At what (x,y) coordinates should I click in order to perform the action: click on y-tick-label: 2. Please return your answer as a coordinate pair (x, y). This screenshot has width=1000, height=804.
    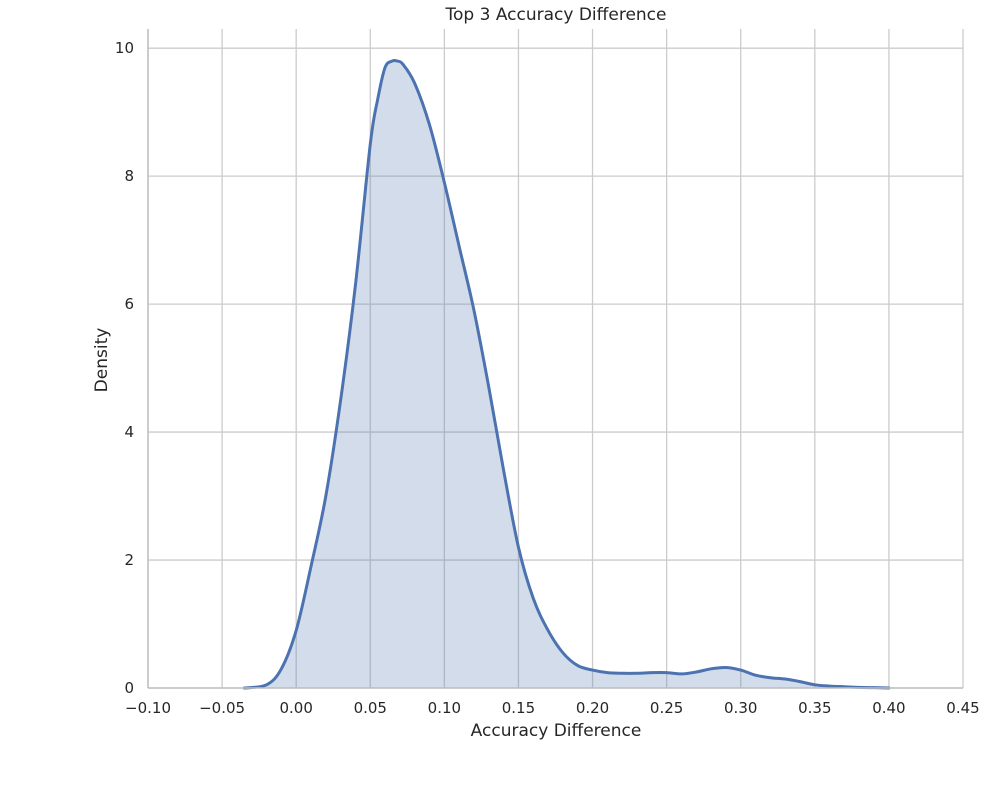
    Looking at the image, I should click on (129, 560).